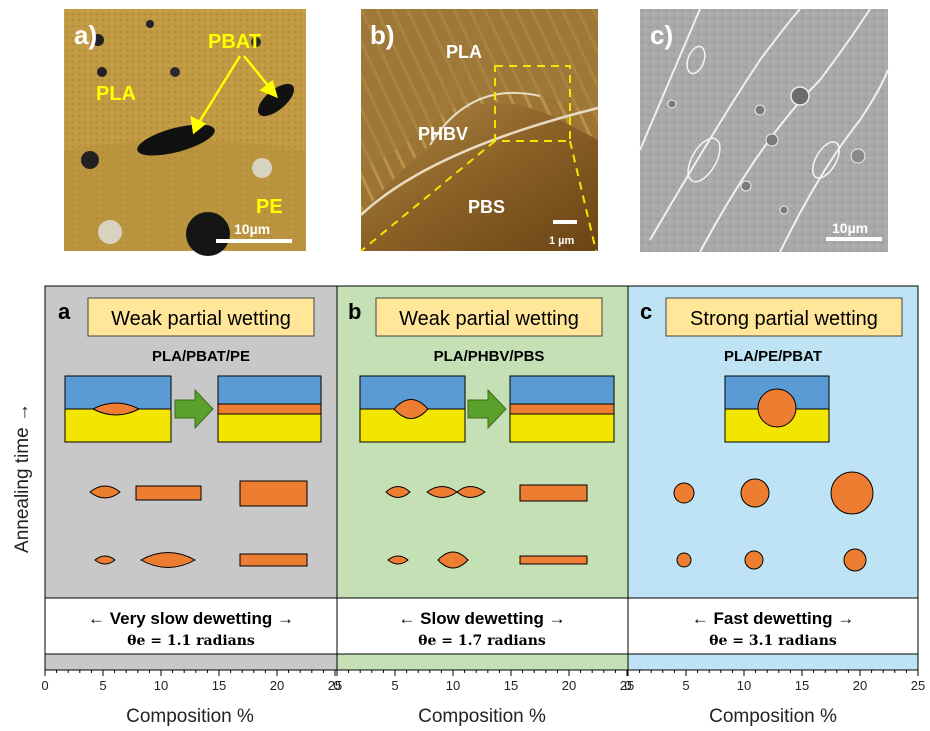 The width and height of the screenshot is (930, 731). I want to click on dewetting-label: ← Very slow dewetting →, so click(191, 618).